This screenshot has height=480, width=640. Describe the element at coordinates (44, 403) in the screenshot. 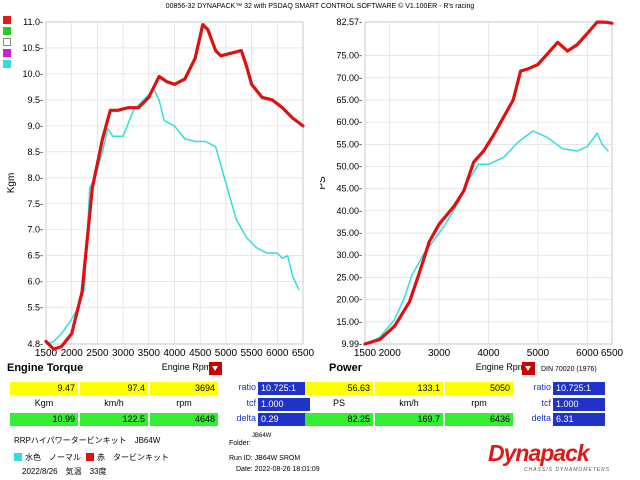

I see `unit-label: Kgm` at that location.